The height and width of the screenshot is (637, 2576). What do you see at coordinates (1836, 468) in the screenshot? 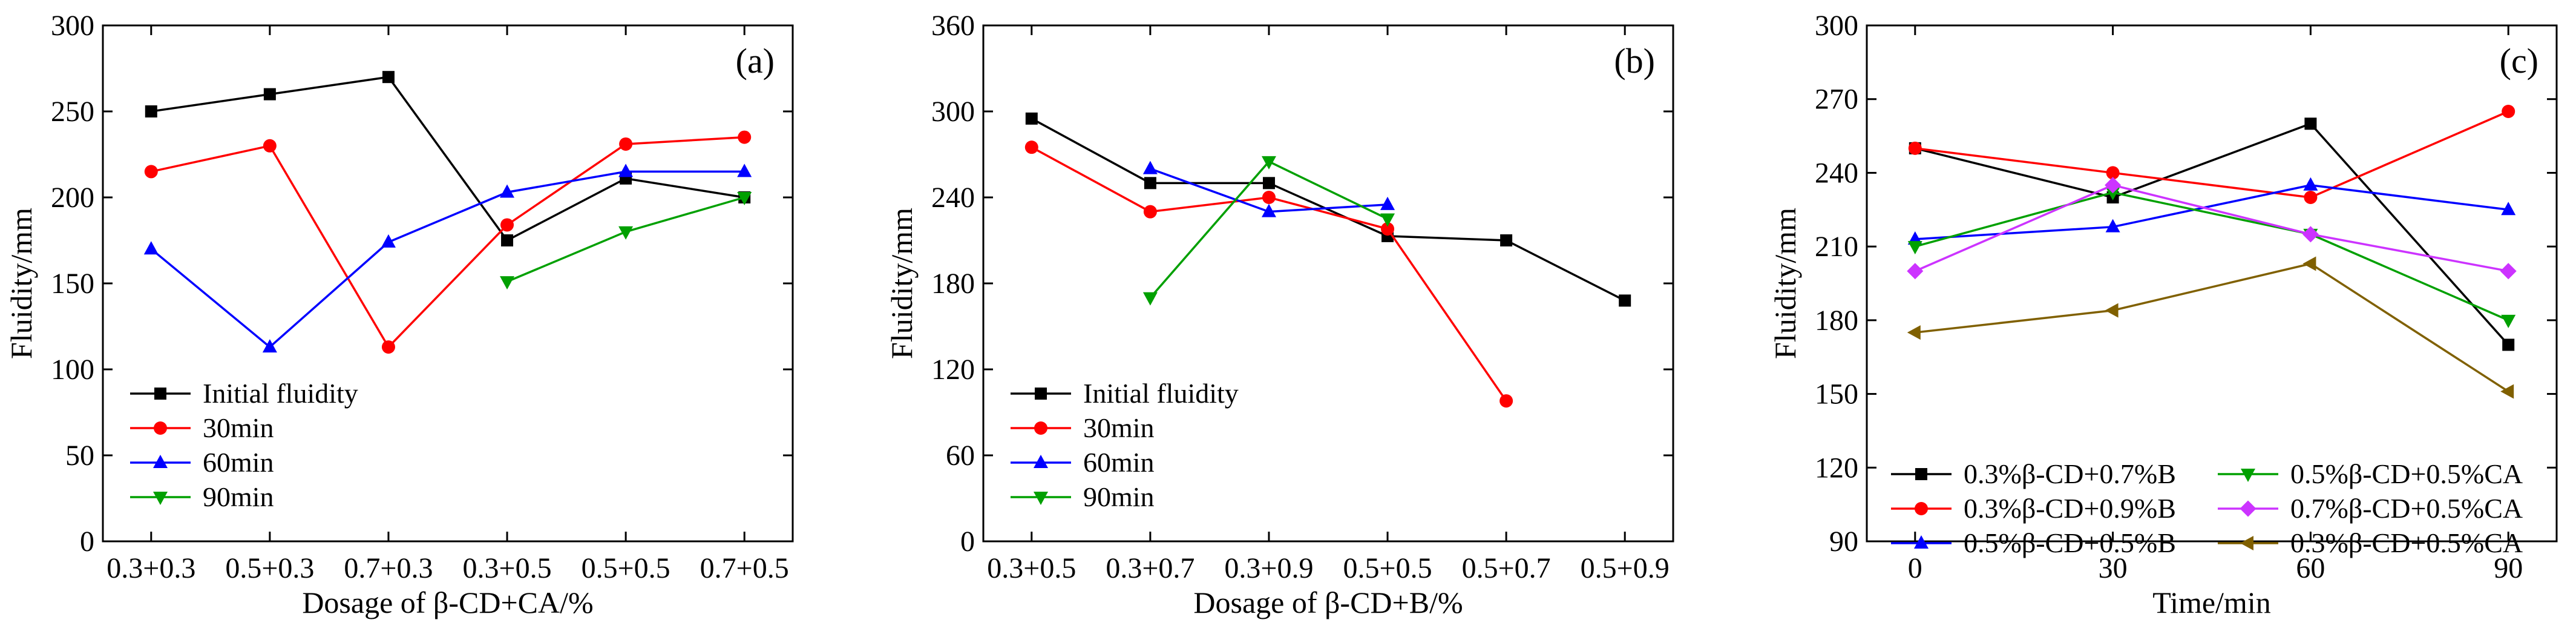
I see `y-tick-label: 120` at bounding box center [1836, 468].